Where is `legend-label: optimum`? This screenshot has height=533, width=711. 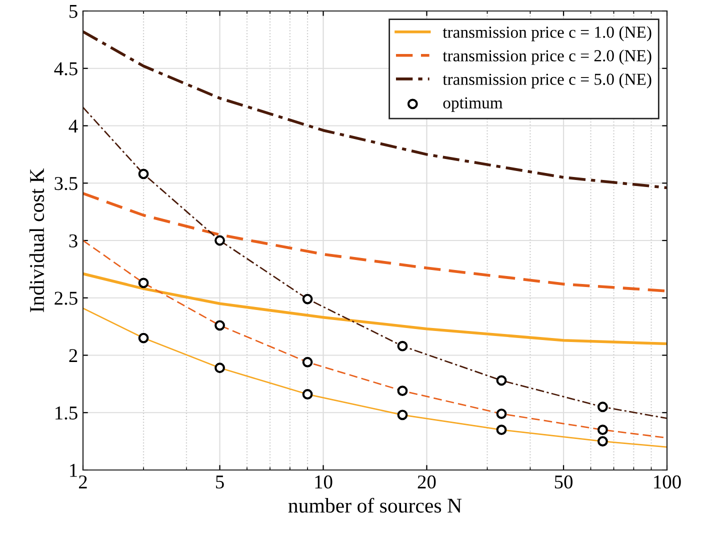 legend-label: optimum is located at coordinates (473, 104).